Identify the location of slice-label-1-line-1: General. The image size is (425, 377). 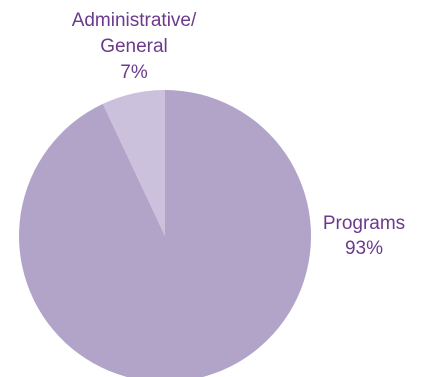
(134, 46).